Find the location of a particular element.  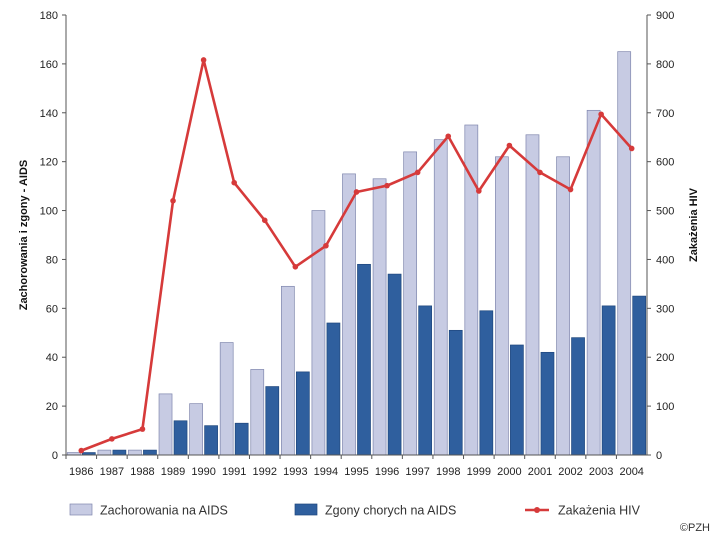

bar-aids-cases-2002 is located at coordinates (563, 306).